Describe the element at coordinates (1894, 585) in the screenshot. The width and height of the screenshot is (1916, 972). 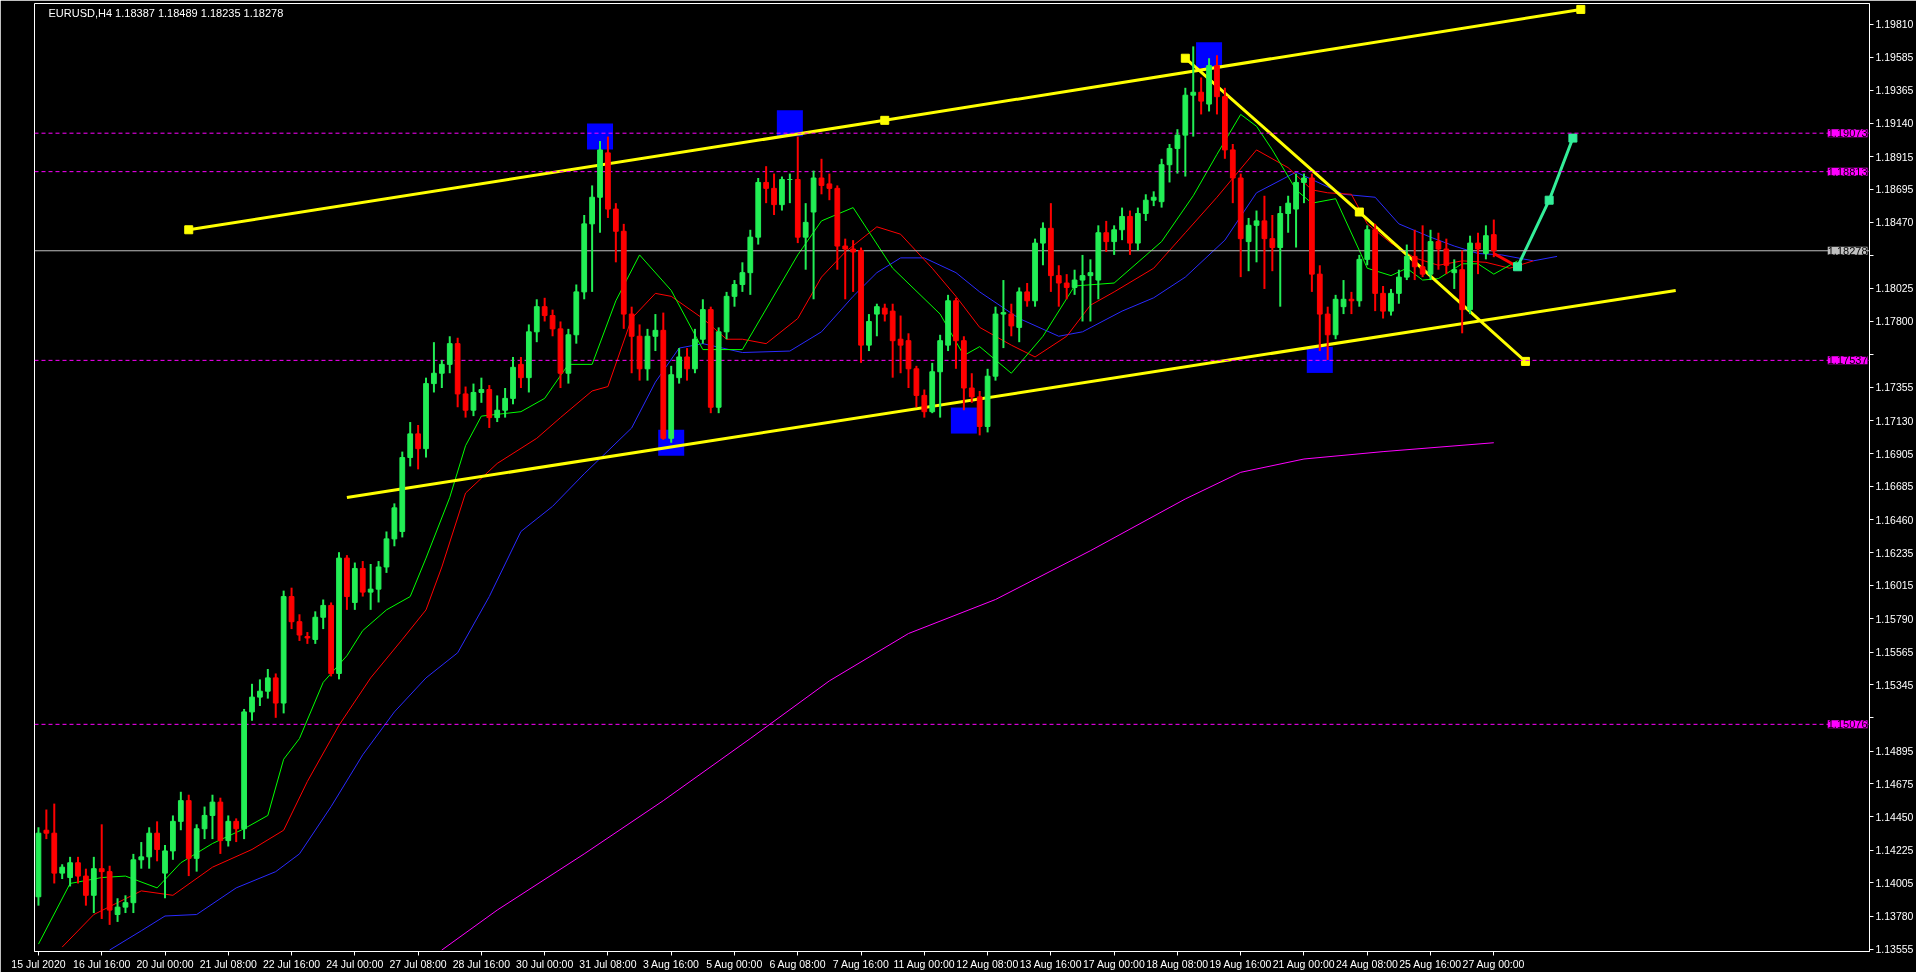
I see `y-tick-label: 1.16015` at that location.